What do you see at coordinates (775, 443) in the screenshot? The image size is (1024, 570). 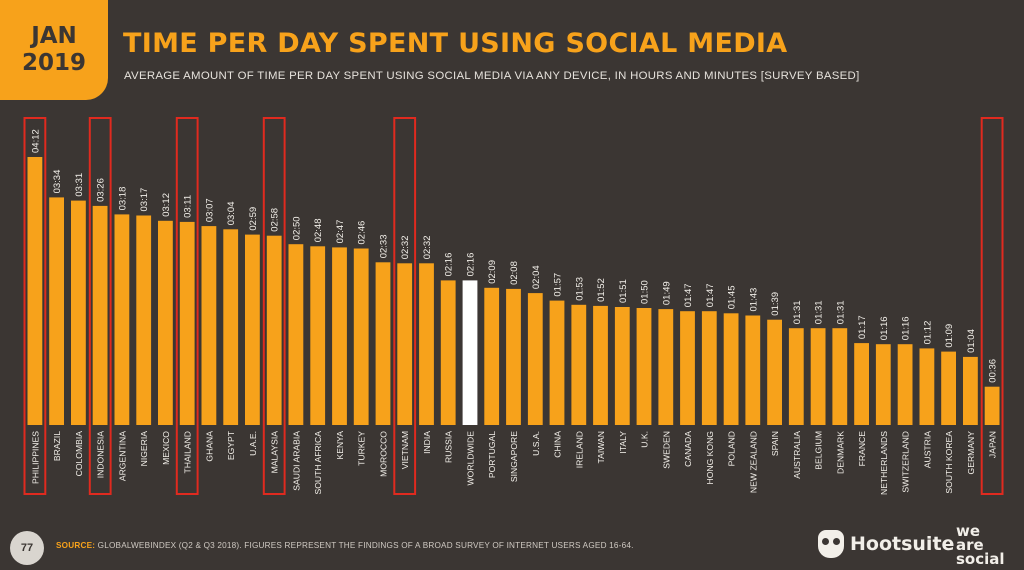 I see `category-label: SPAIN` at bounding box center [775, 443].